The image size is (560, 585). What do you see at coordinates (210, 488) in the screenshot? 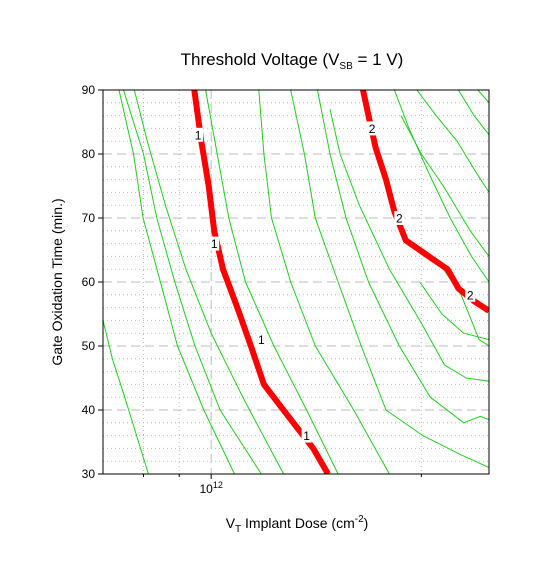
I see `x-tick-label: 1012` at bounding box center [210, 488].